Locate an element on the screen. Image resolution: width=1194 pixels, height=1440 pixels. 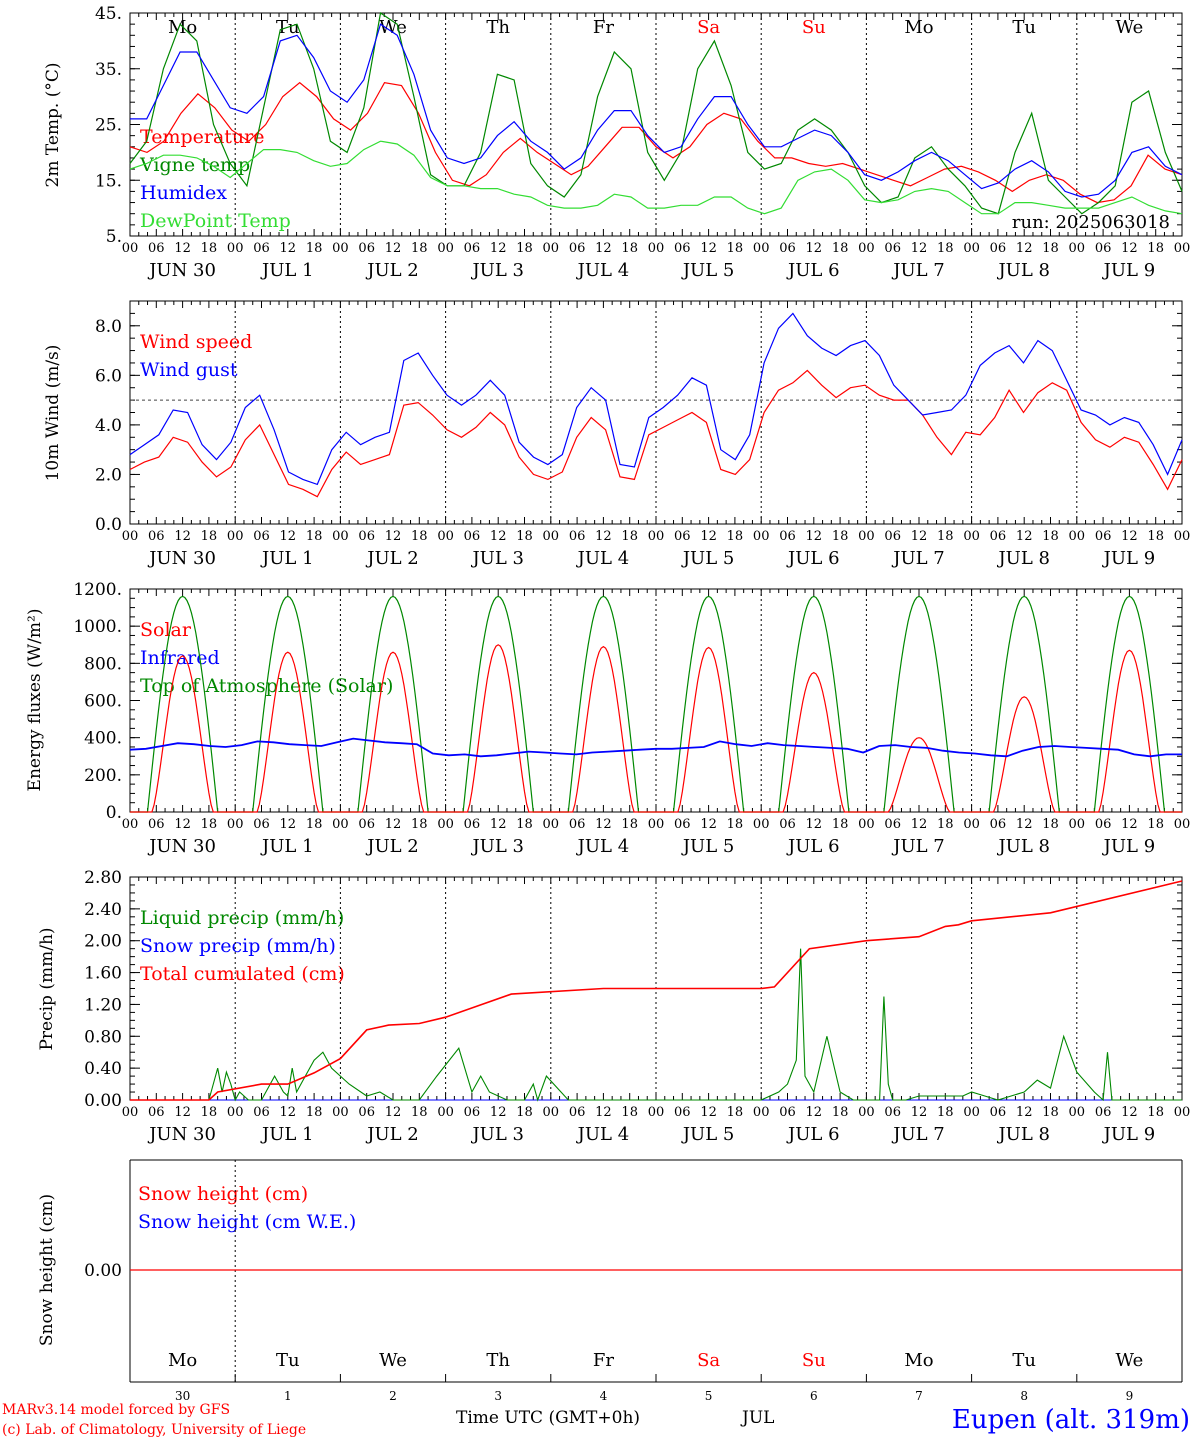
day-number-bottom: 9 is located at coordinates (1130, 1396).